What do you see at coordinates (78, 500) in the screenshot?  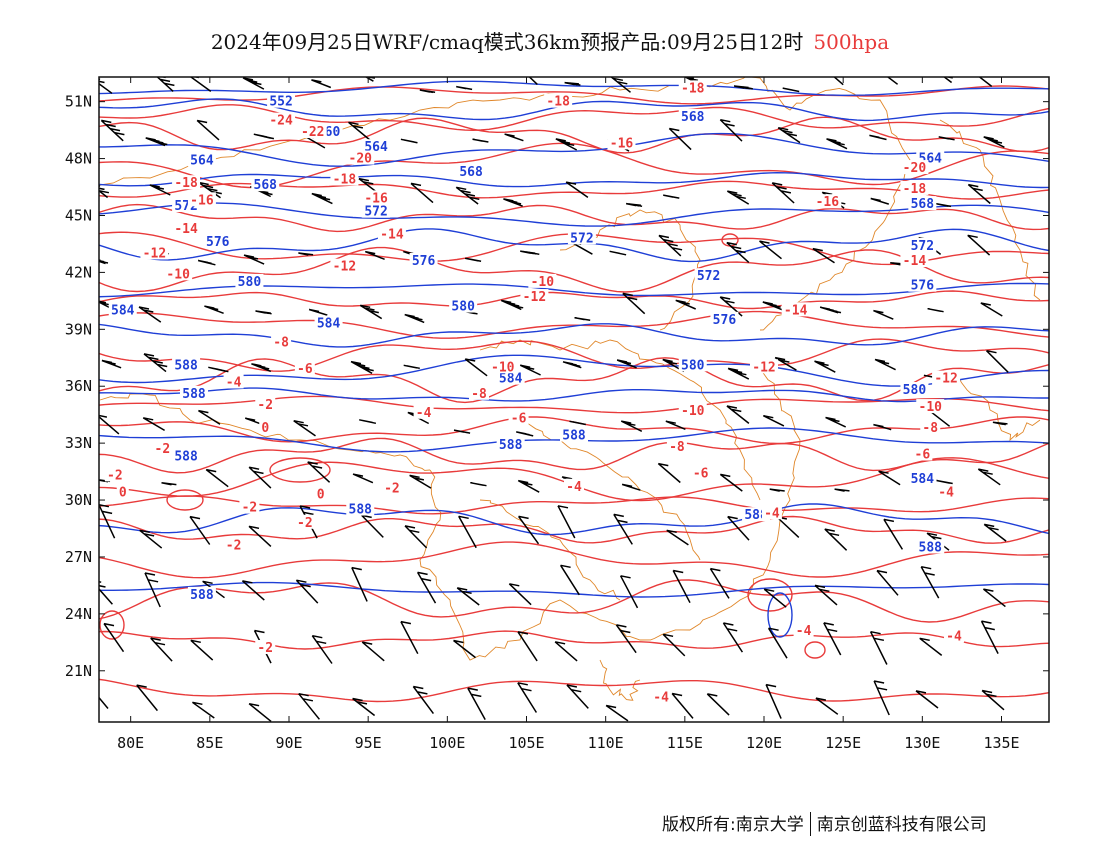 I see `lat-label: 30N` at bounding box center [78, 500].